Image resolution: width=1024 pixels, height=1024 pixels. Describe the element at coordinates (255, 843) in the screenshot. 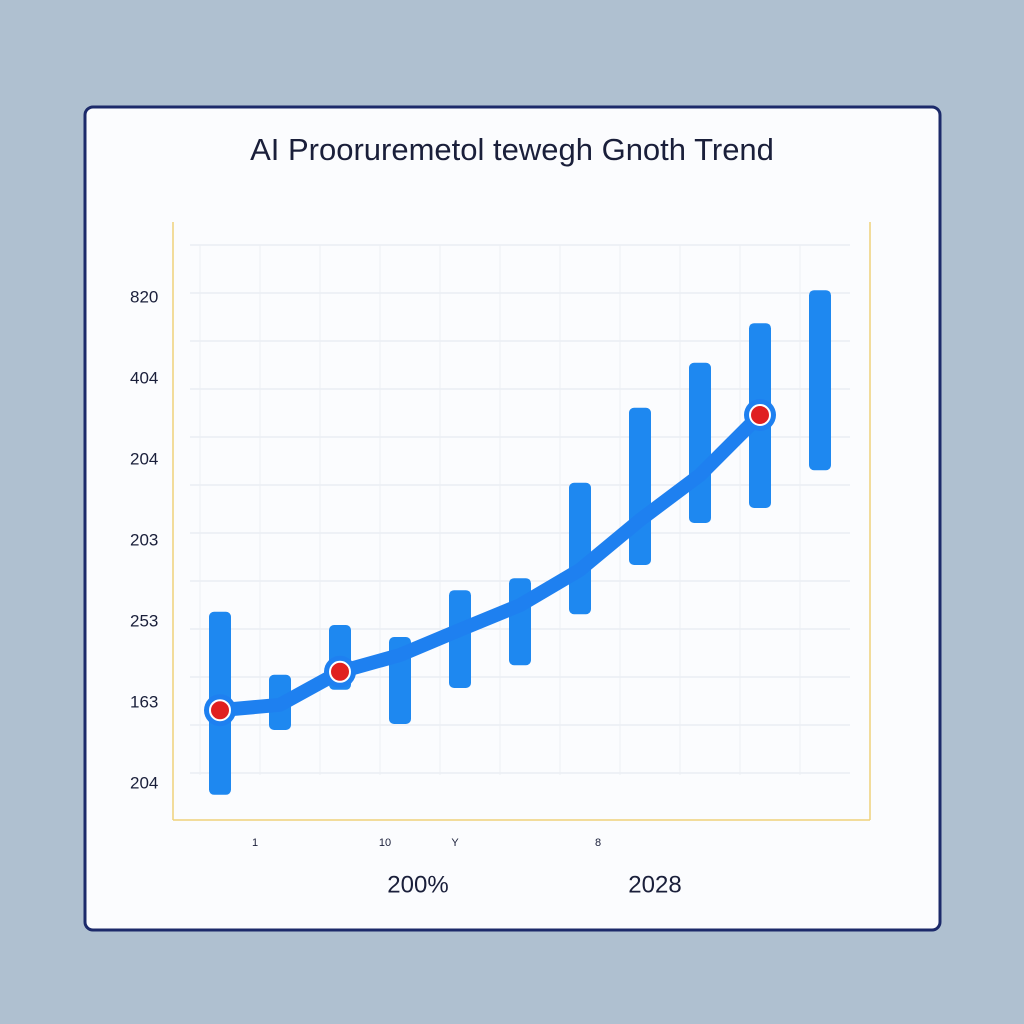

I see `x-tick-label: 1` at that location.